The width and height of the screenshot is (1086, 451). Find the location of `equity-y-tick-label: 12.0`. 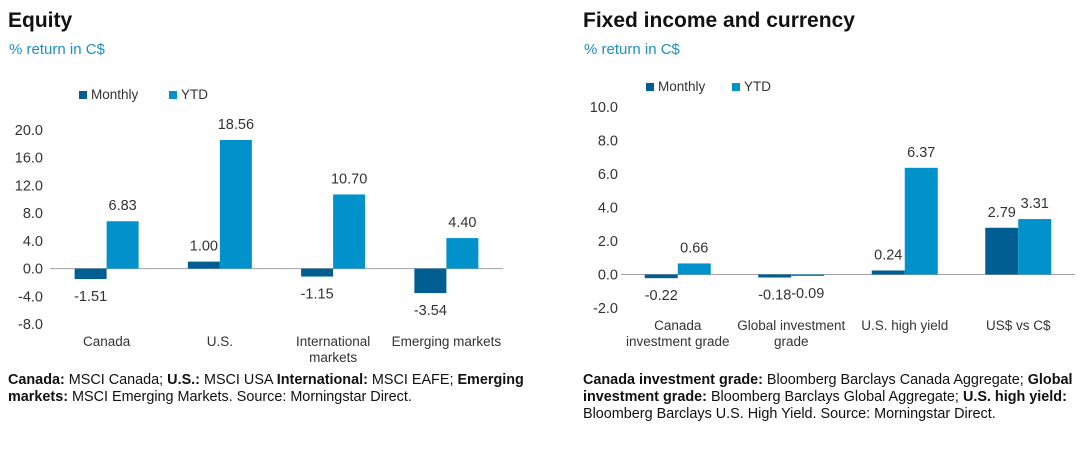

equity-y-tick-label: 12.0 is located at coordinates (29, 186).